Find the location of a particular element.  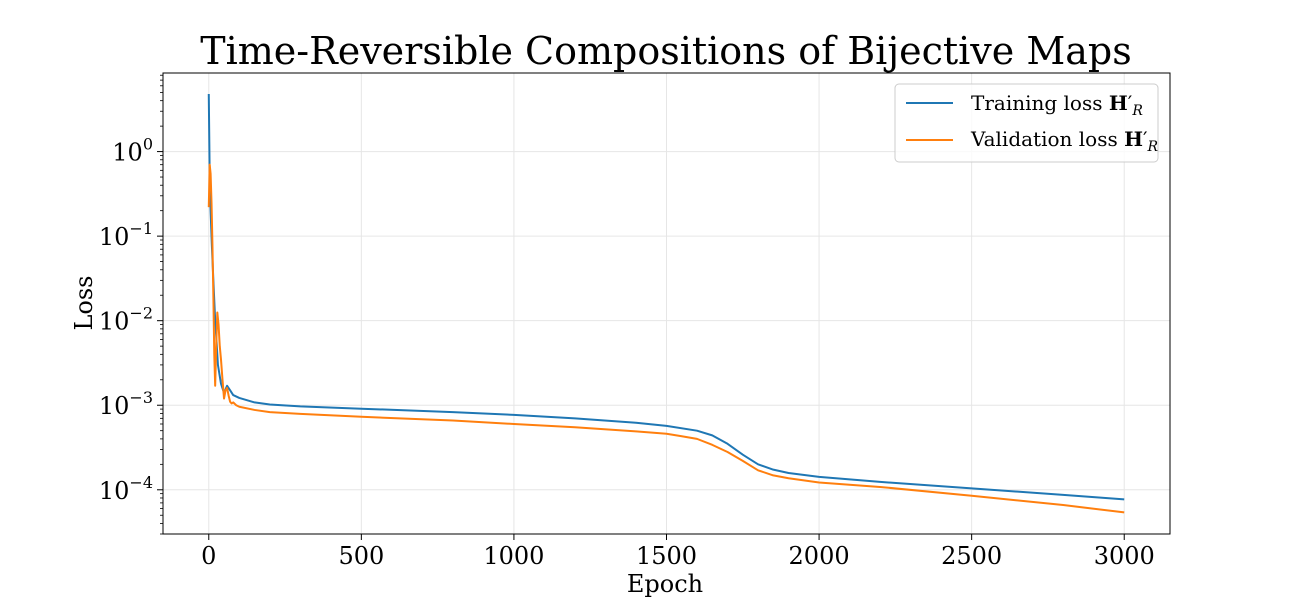

x-tick-label: 1000 is located at coordinates (513, 556).